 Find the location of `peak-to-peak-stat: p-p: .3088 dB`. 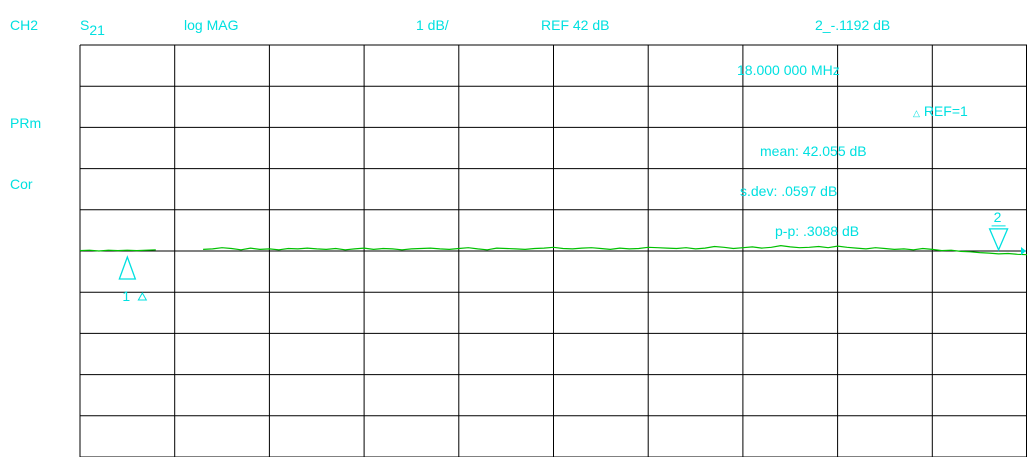

peak-to-peak-stat: p-p: .3088 dB is located at coordinates (817, 231).